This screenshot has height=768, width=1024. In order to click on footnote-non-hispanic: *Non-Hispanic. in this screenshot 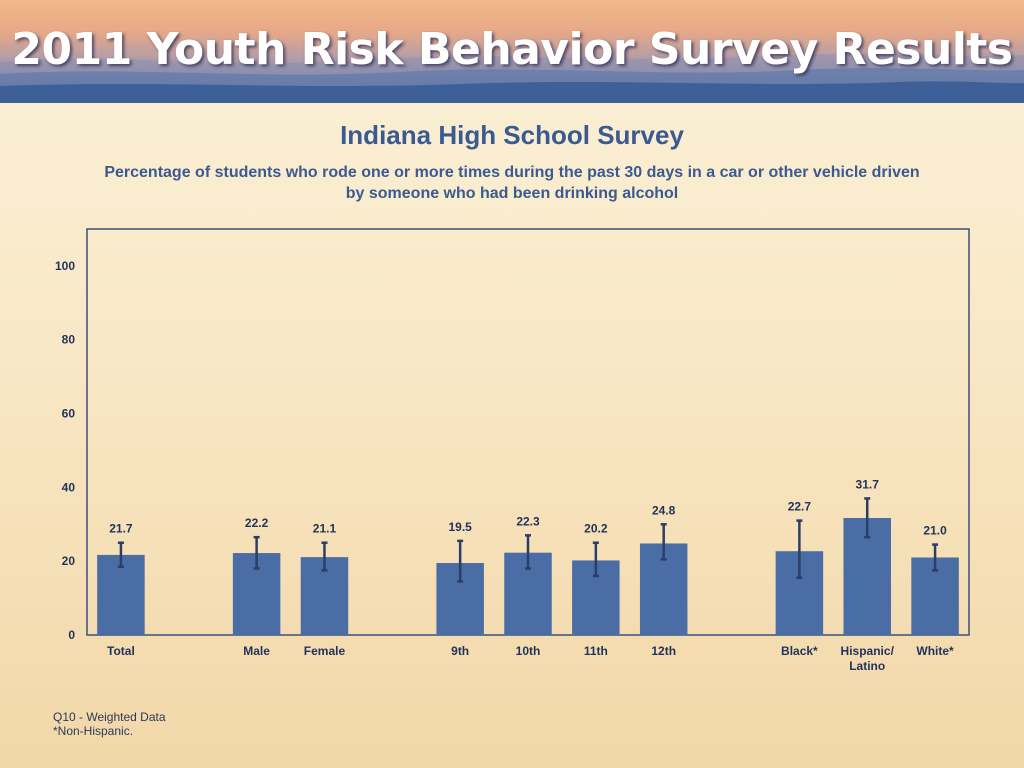, I will do `click(93, 731)`.